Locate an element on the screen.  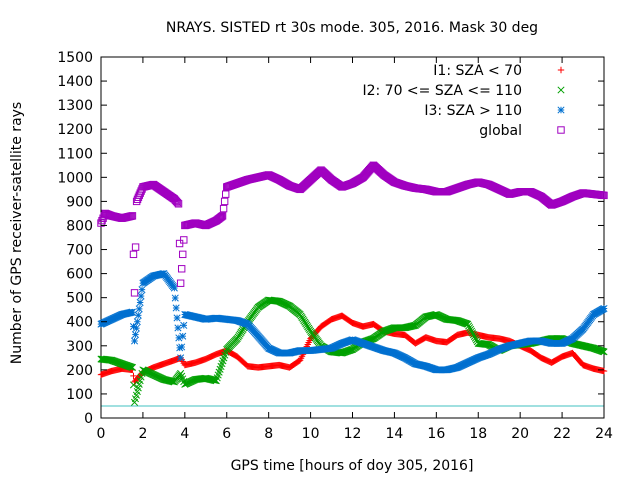
y-tick-label: 1500 is located at coordinates (75, 58).